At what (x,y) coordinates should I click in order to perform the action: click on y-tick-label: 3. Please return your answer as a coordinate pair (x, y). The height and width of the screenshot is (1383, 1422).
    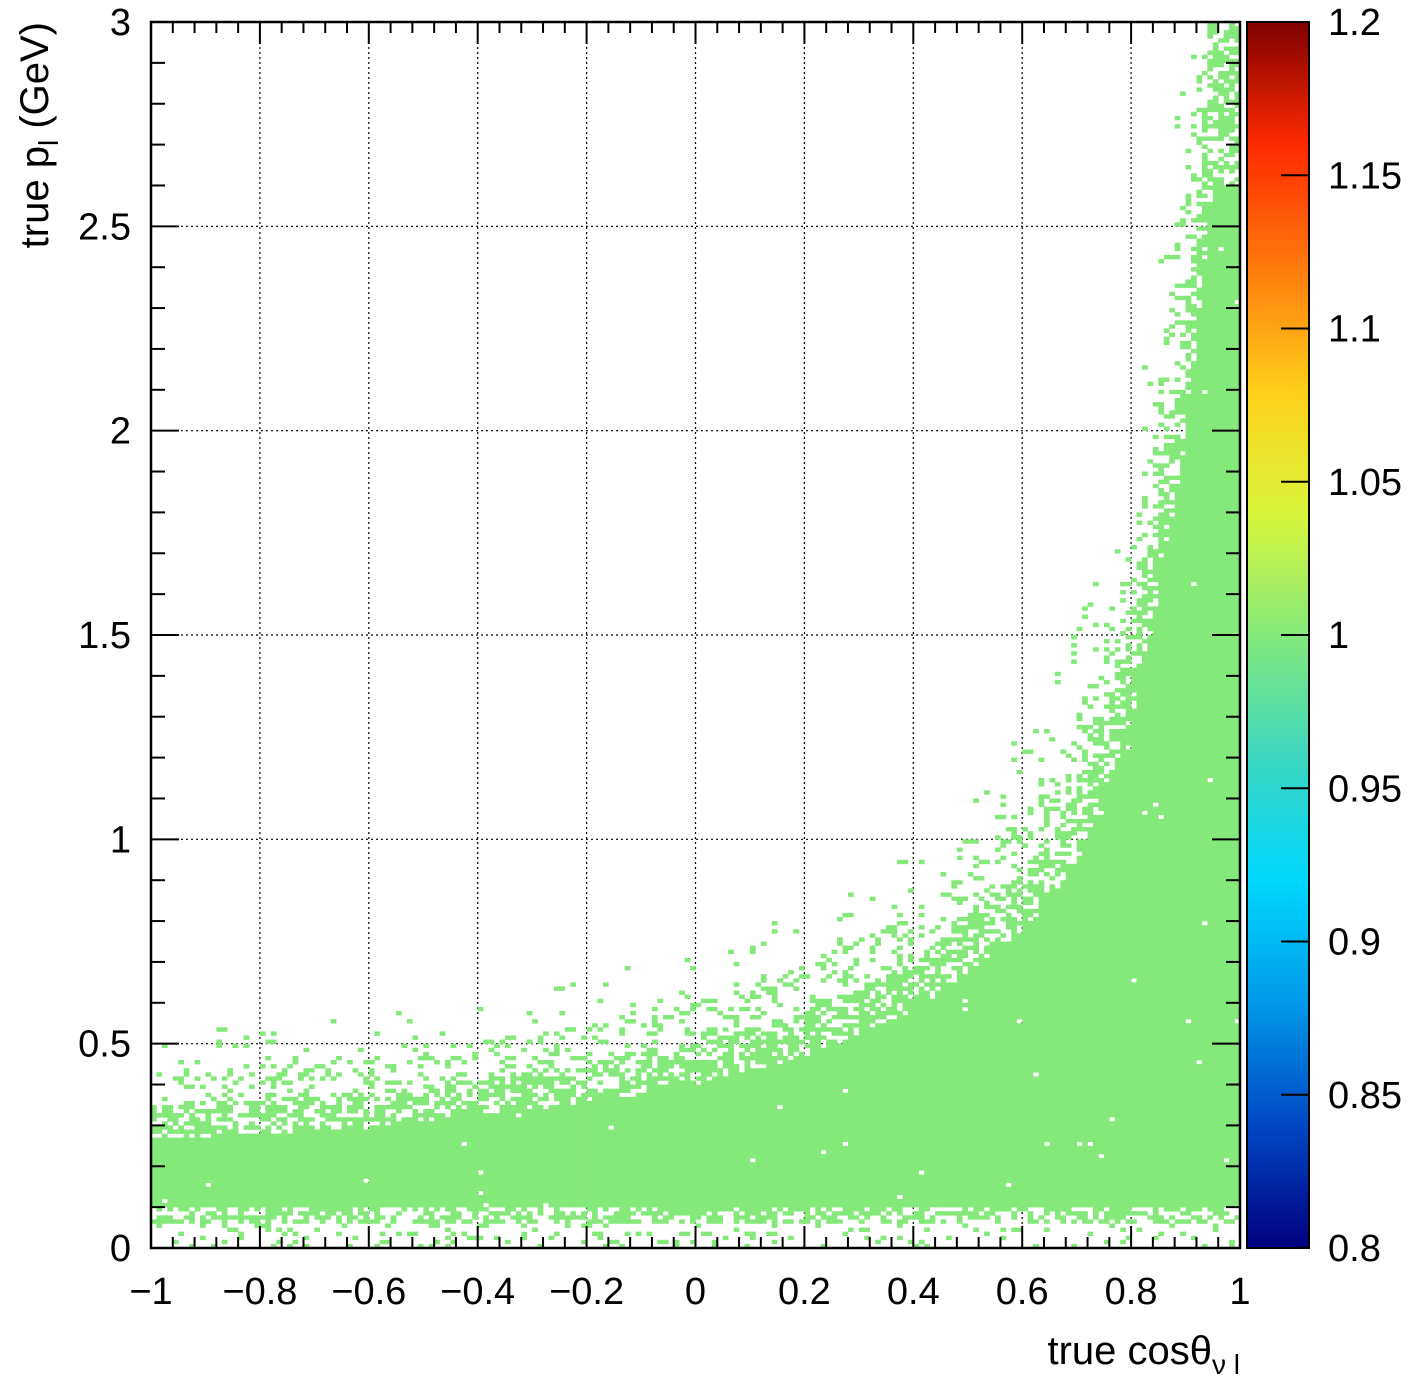
    Looking at the image, I should click on (120, 23).